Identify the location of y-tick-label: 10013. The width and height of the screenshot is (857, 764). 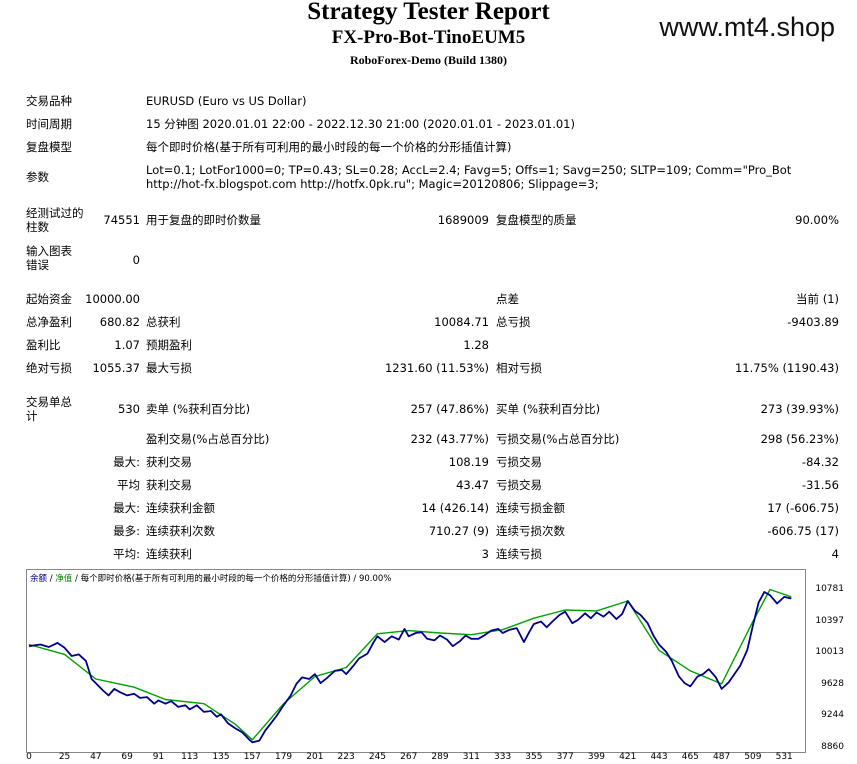
(829, 652).